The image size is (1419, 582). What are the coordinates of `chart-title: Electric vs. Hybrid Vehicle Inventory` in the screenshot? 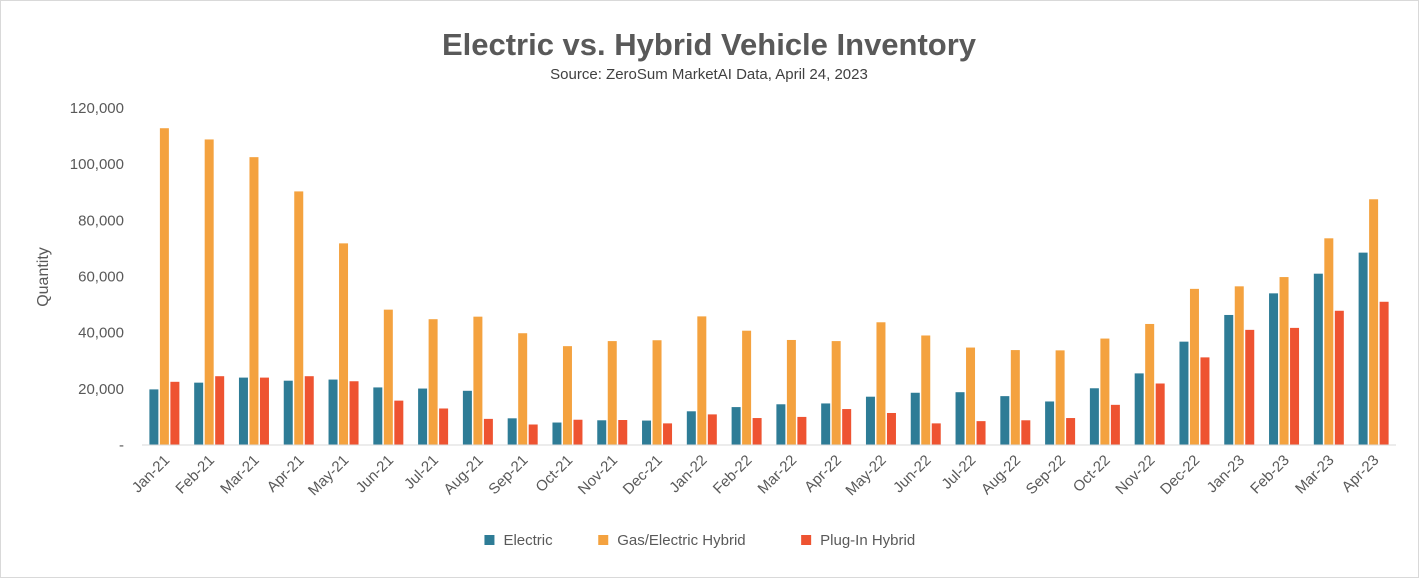 It's located at (709, 44).